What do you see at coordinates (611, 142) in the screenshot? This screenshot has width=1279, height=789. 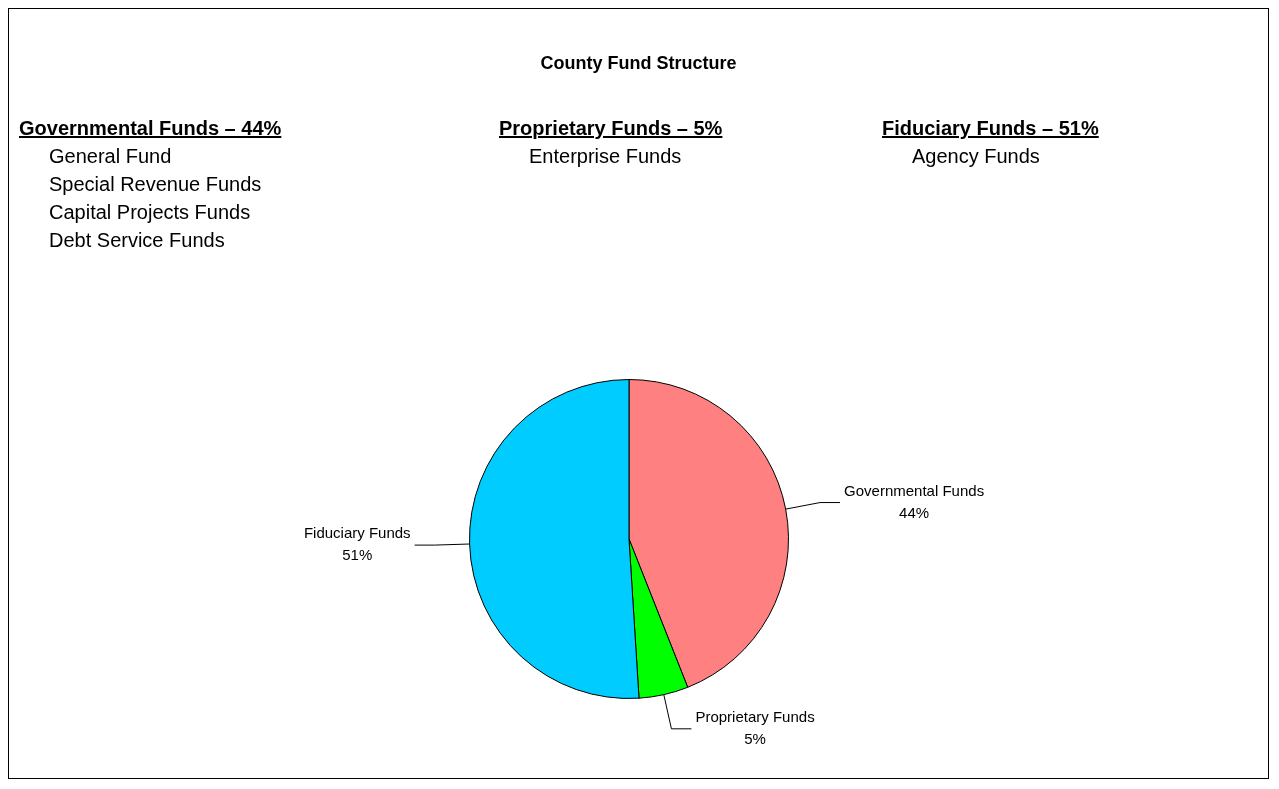 I see `text: Proprietary Funds – 5% Enterprise Funds` at bounding box center [611, 142].